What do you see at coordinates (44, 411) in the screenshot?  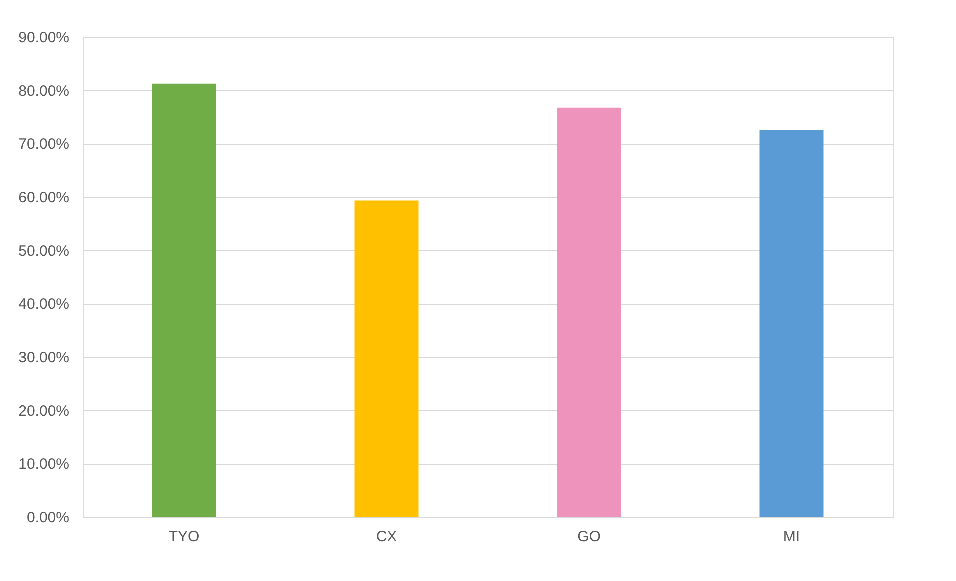 I see `y-tick-label: 20.00%` at bounding box center [44, 411].